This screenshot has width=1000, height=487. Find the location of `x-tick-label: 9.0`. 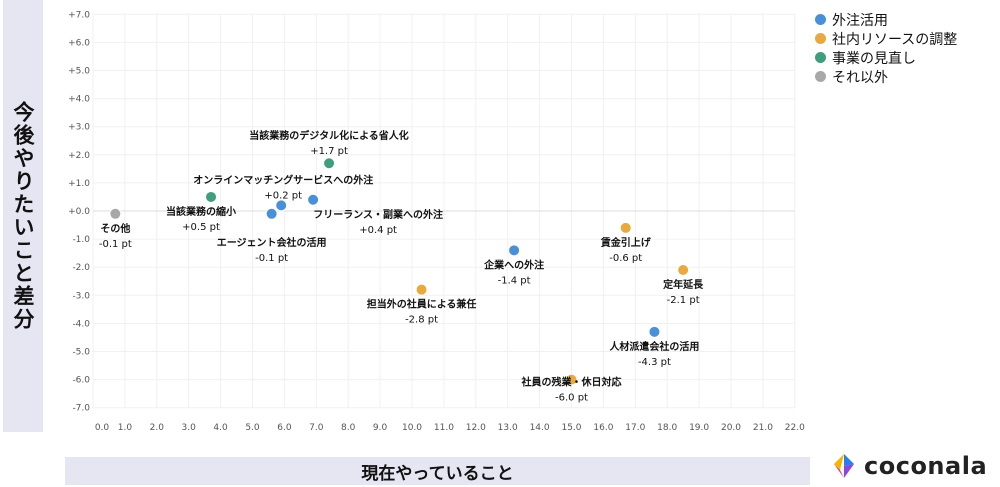

x-tick-label: 9.0 is located at coordinates (380, 428).